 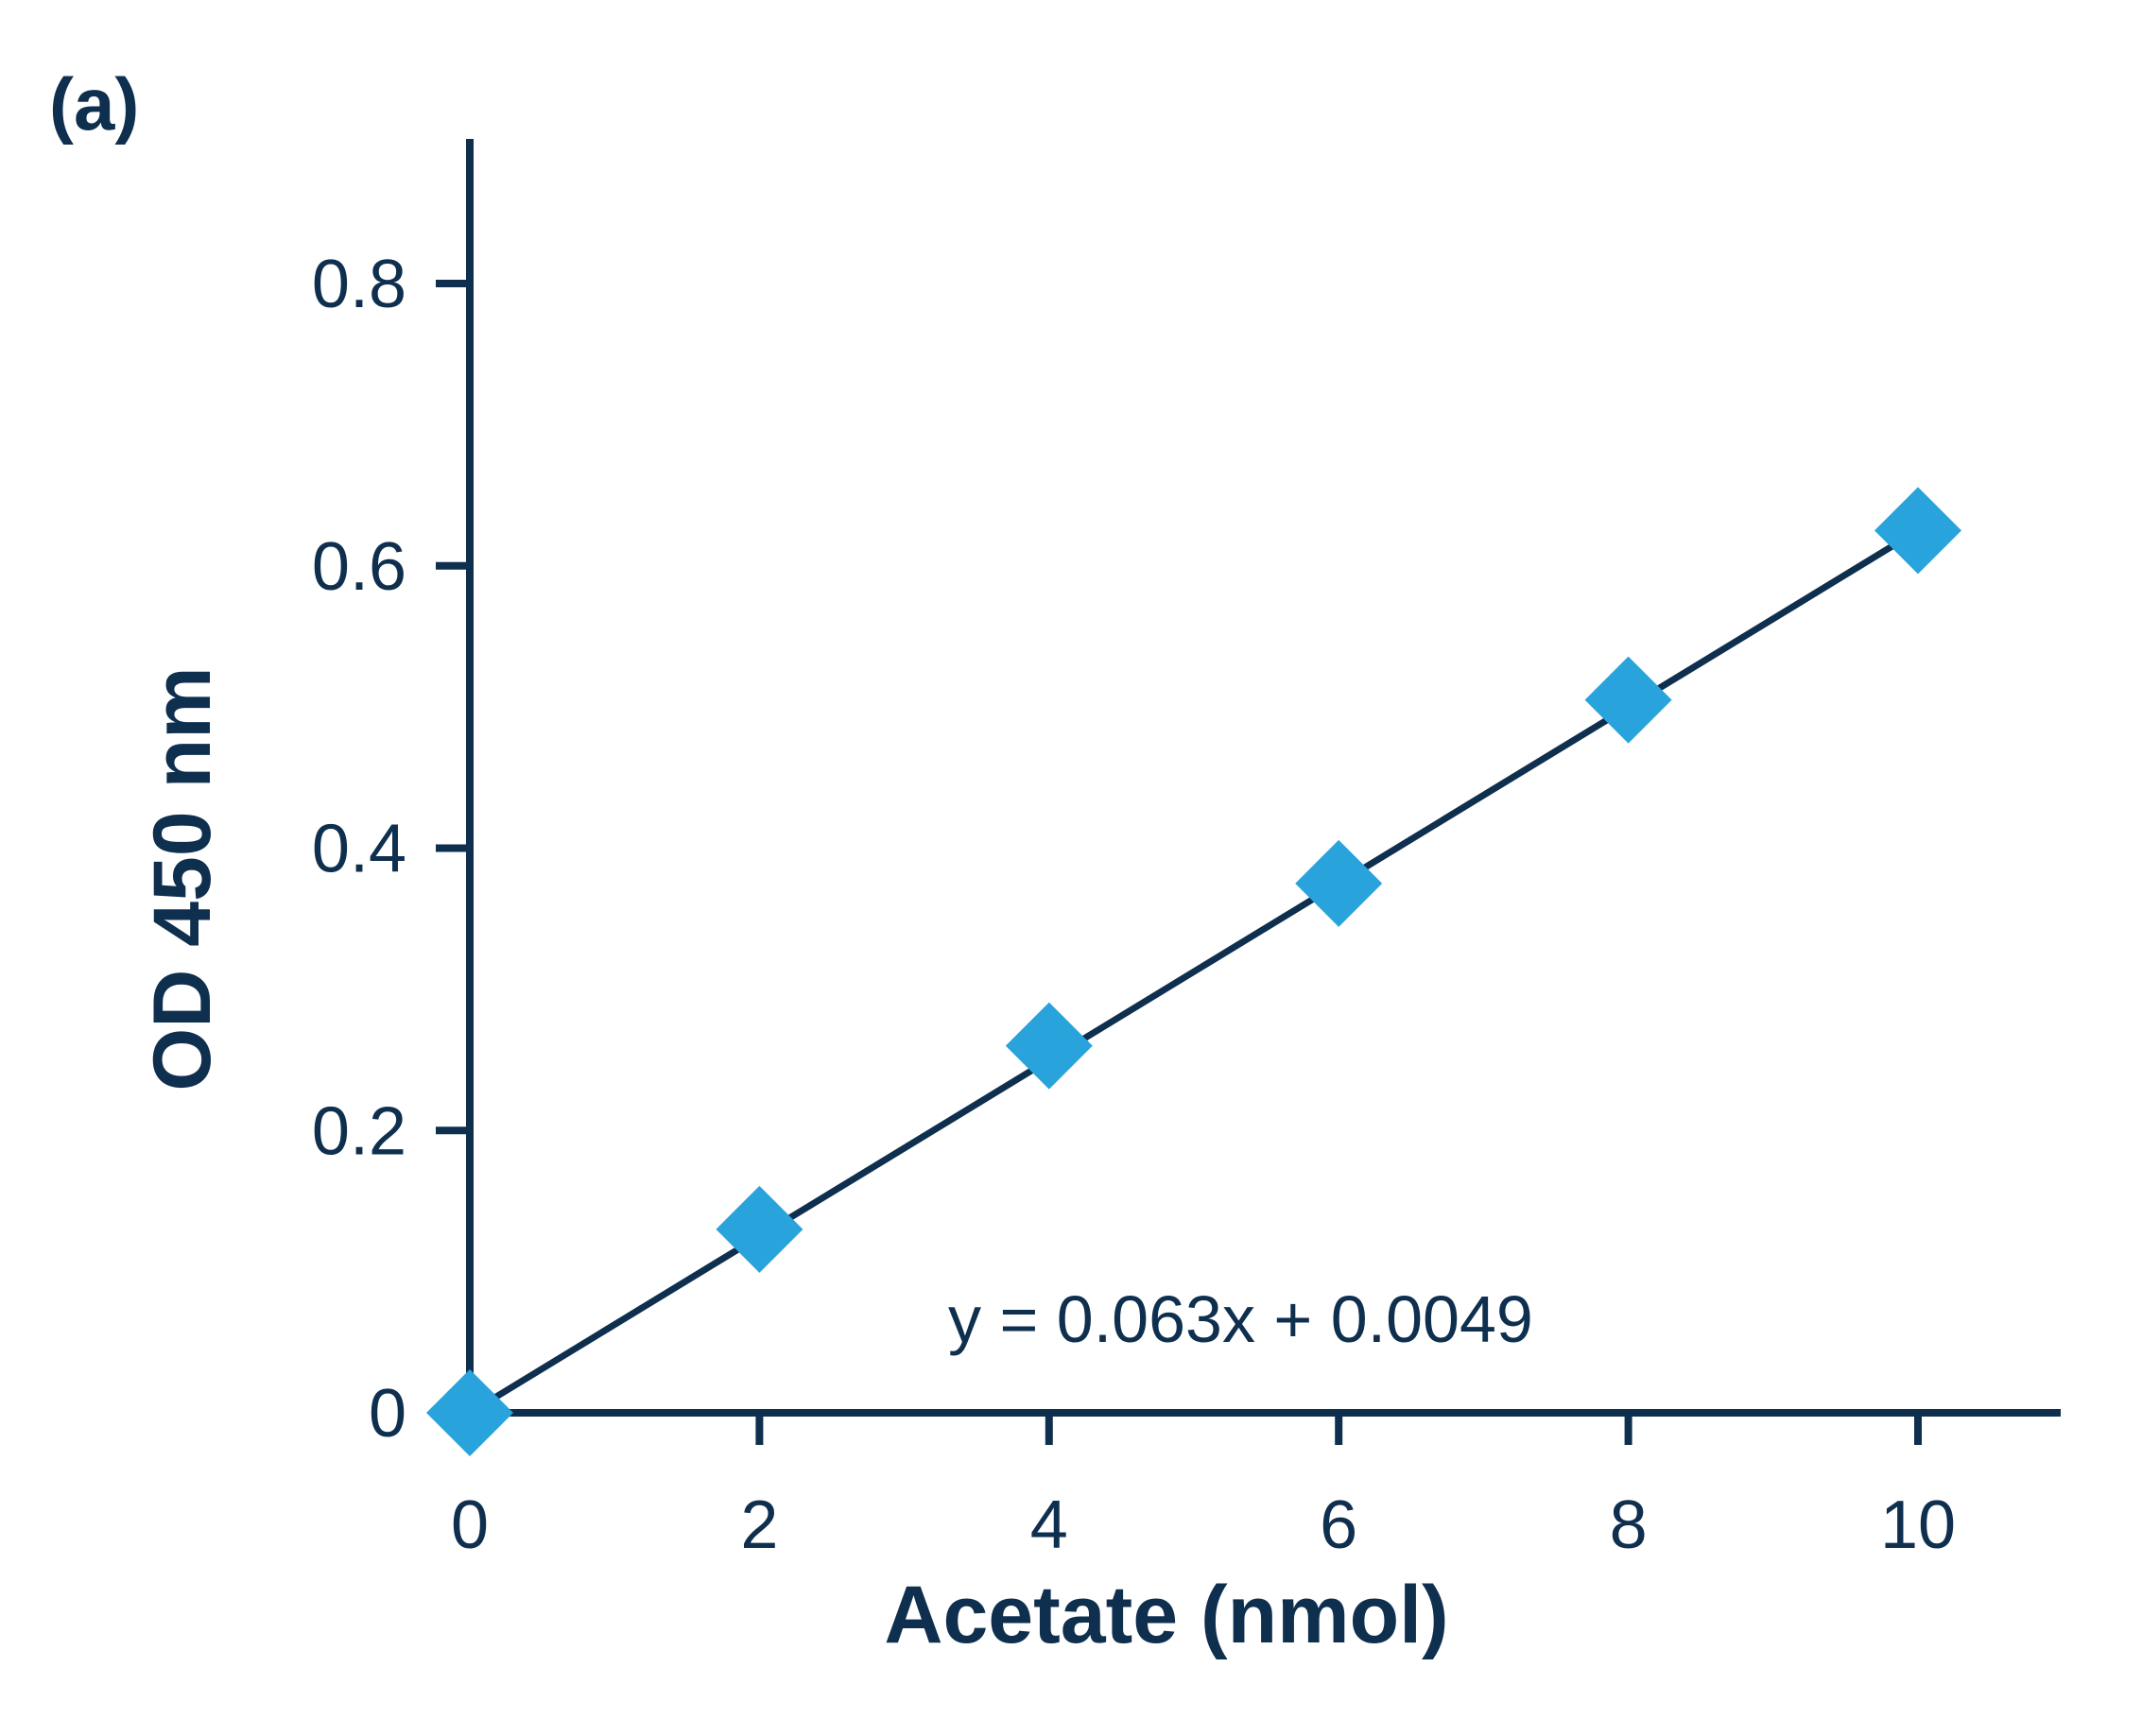 What do you see at coordinates (393, 795) in the screenshot?
I see `y-axis: 0 0.2 0.4 0.6 0.8` at bounding box center [393, 795].